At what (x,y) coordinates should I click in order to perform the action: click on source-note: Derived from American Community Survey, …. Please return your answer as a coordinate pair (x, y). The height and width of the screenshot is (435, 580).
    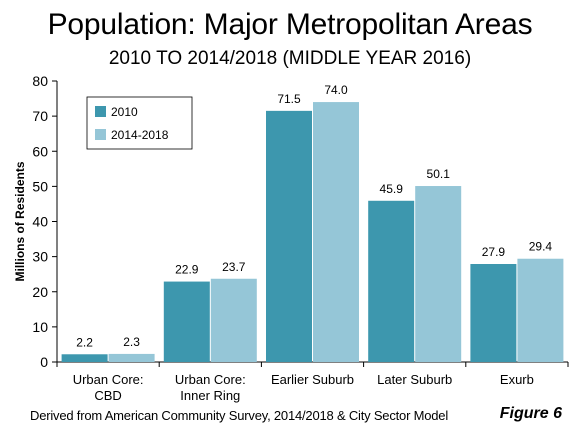
    Looking at the image, I should click on (239, 415).